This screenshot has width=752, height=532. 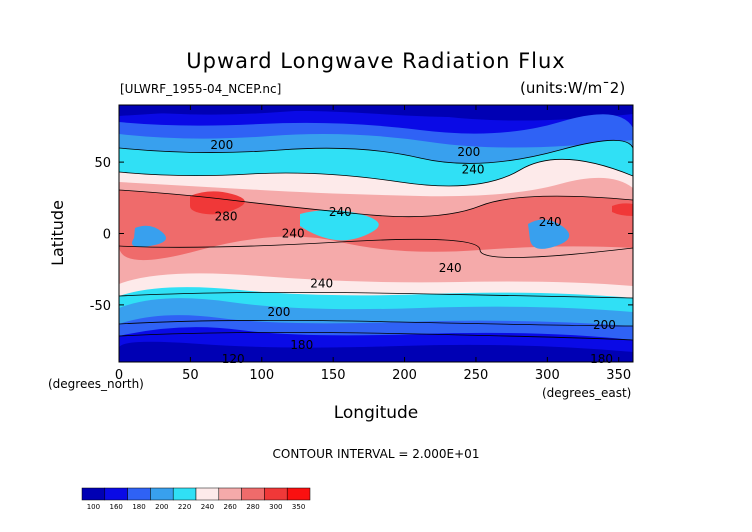 I want to click on units-label: (units:W/m¯2), so click(x=573, y=88).